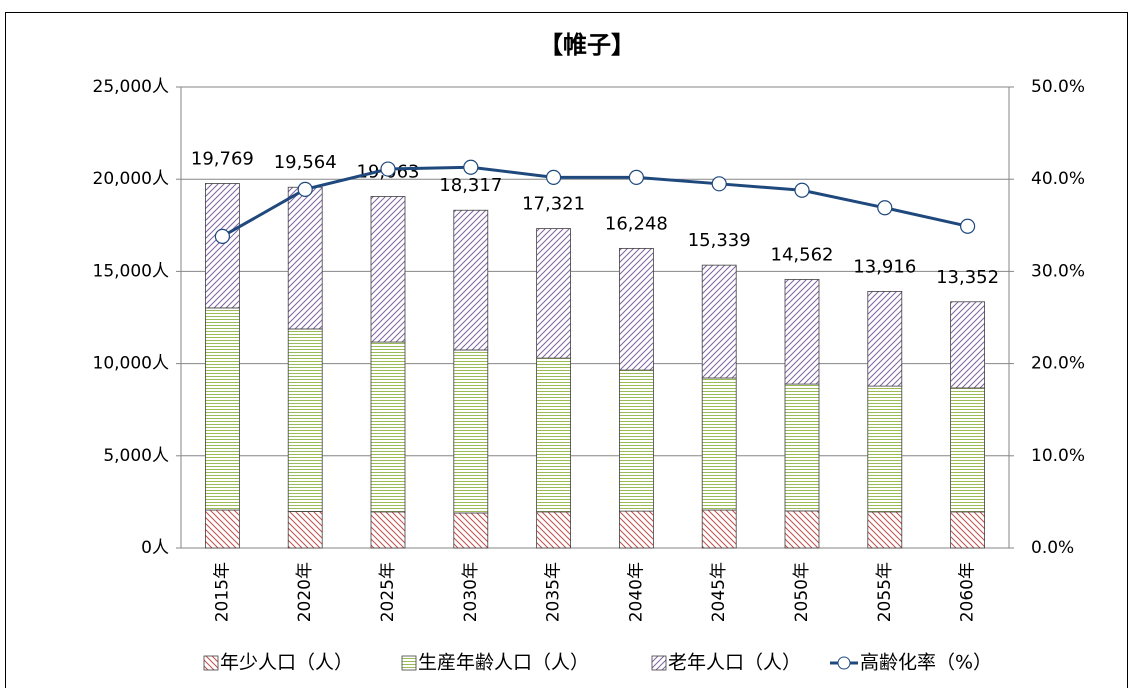 The height and width of the screenshot is (688, 1131). I want to click on data-label: 17,321, so click(553, 204).